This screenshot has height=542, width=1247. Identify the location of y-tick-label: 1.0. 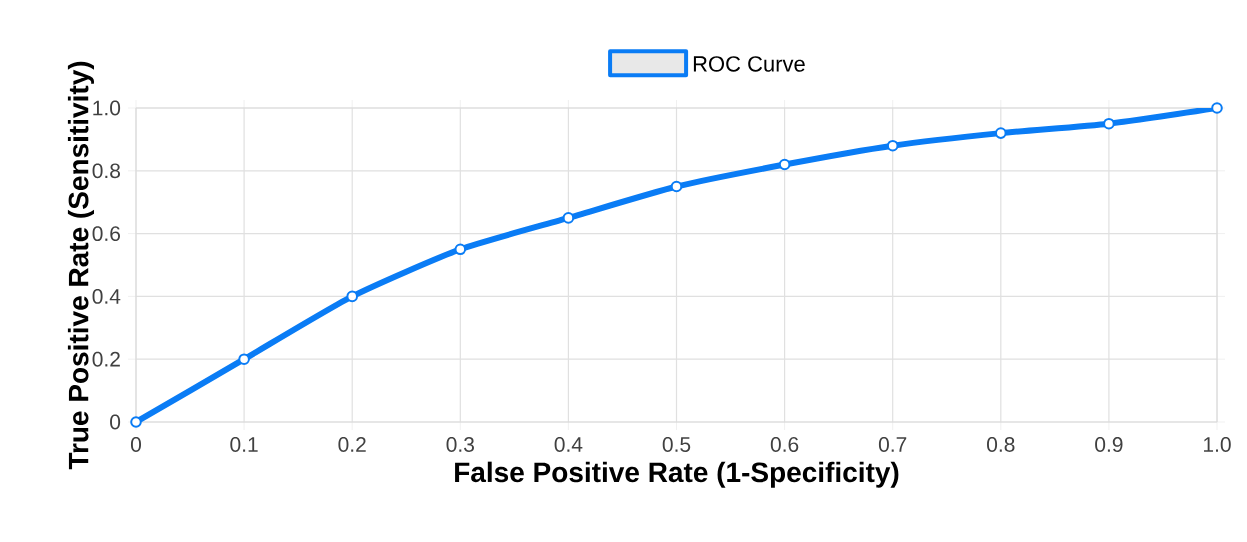
(107, 108).